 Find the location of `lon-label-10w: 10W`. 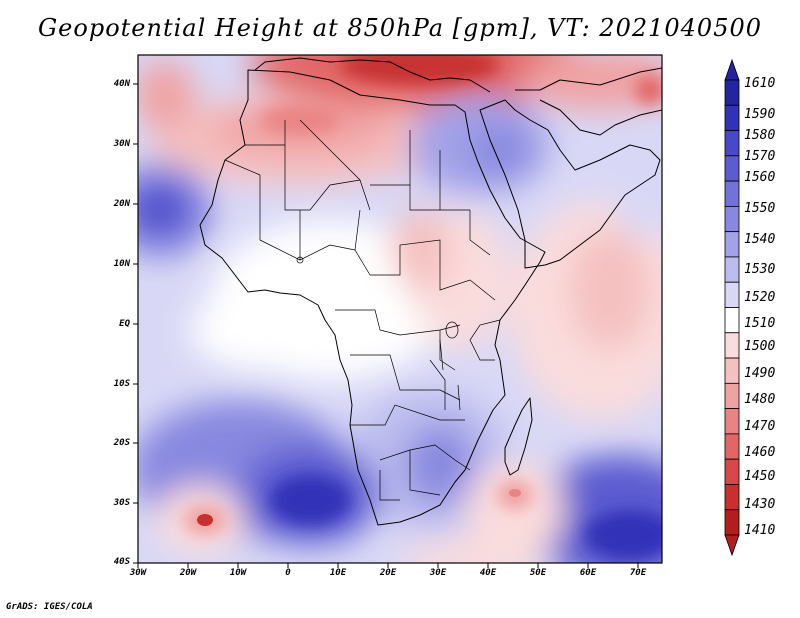

lon-label-10w: 10W is located at coordinates (238, 573).